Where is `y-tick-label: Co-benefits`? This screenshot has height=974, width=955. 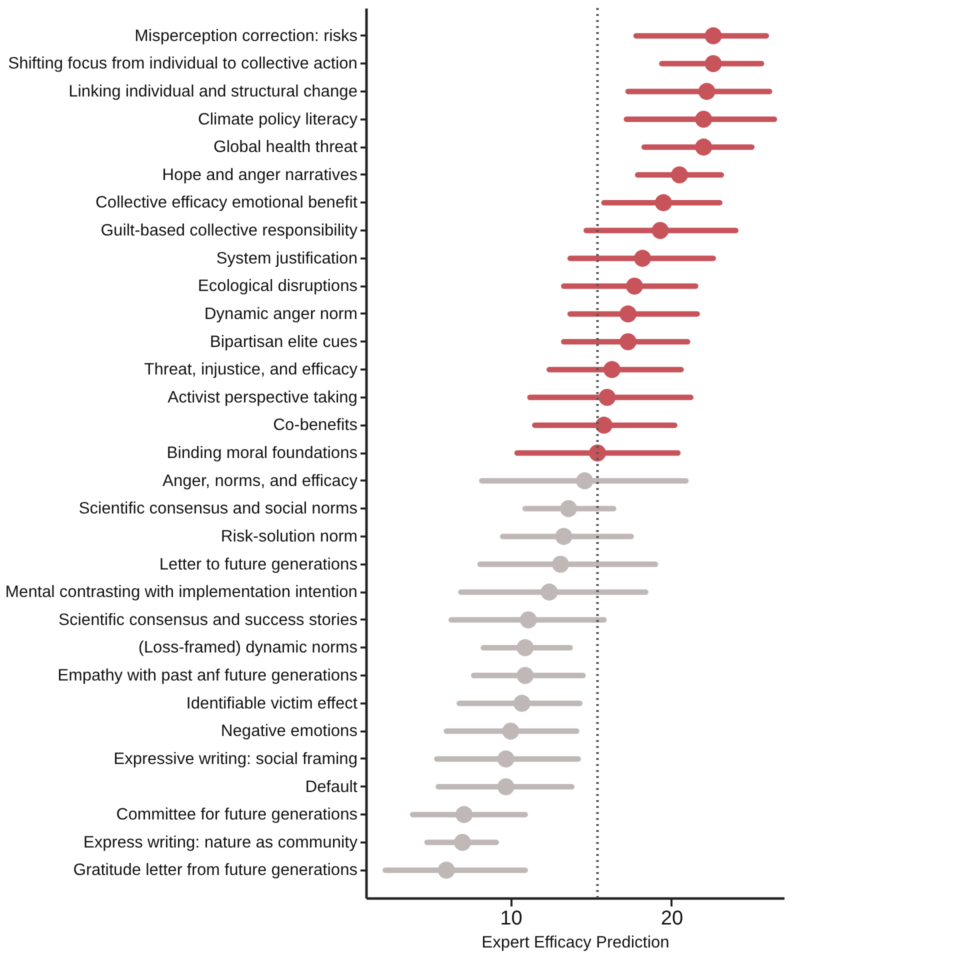
y-tick-label: Co-benefits is located at coordinates (315, 425).